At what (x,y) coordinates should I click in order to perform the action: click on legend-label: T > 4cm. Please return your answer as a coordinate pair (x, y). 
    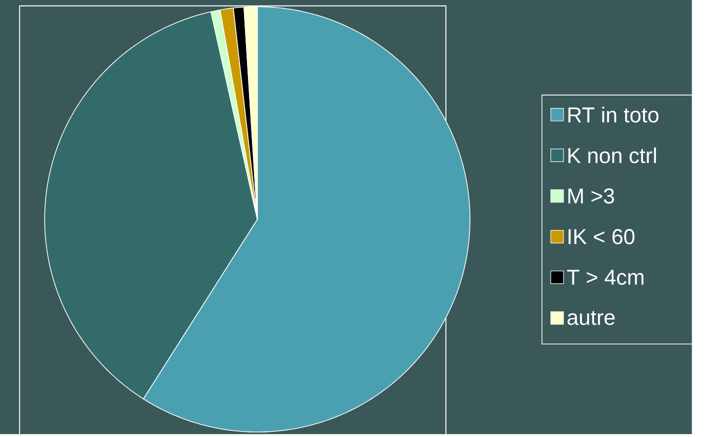
    Looking at the image, I should click on (605, 278).